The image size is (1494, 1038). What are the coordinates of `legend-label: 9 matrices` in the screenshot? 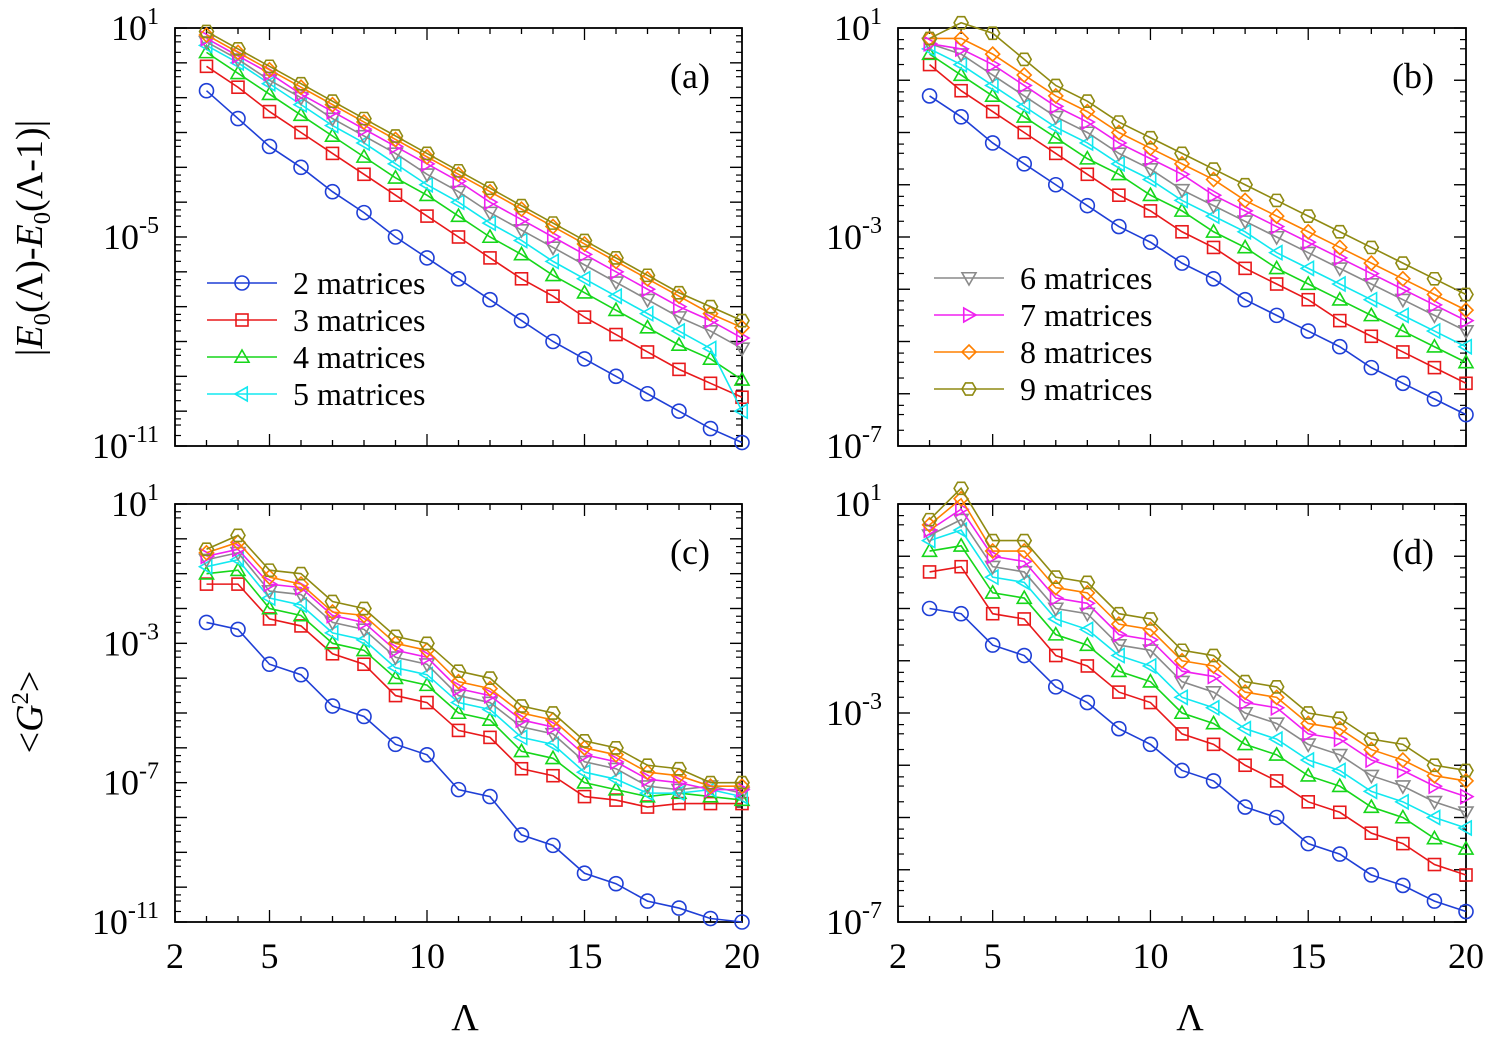 It's located at (1086, 389).